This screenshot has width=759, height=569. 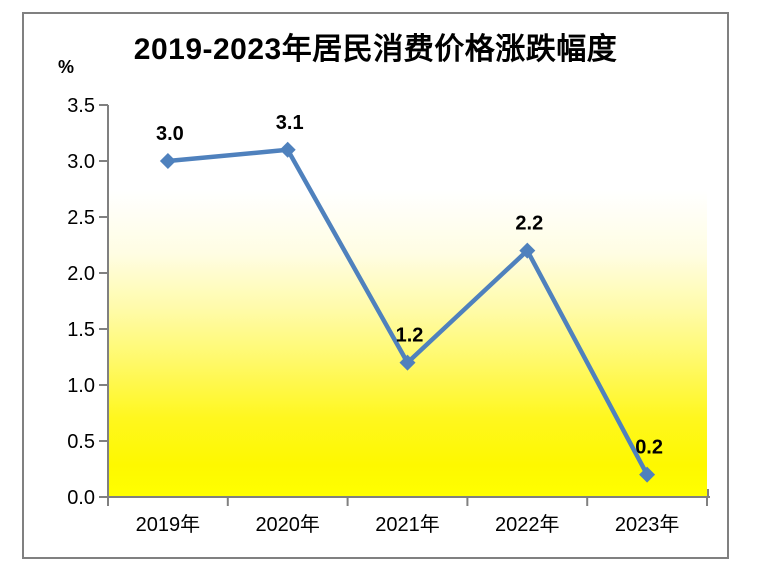 What do you see at coordinates (290, 123) in the screenshot?
I see `data-point-label: 3.1` at bounding box center [290, 123].